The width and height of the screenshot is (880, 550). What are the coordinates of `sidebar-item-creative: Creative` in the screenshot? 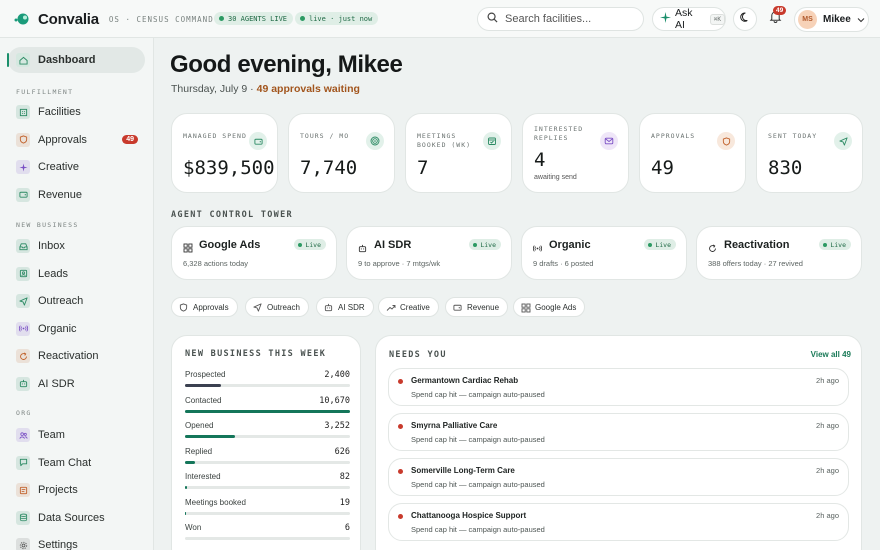 It's located at (76, 167).